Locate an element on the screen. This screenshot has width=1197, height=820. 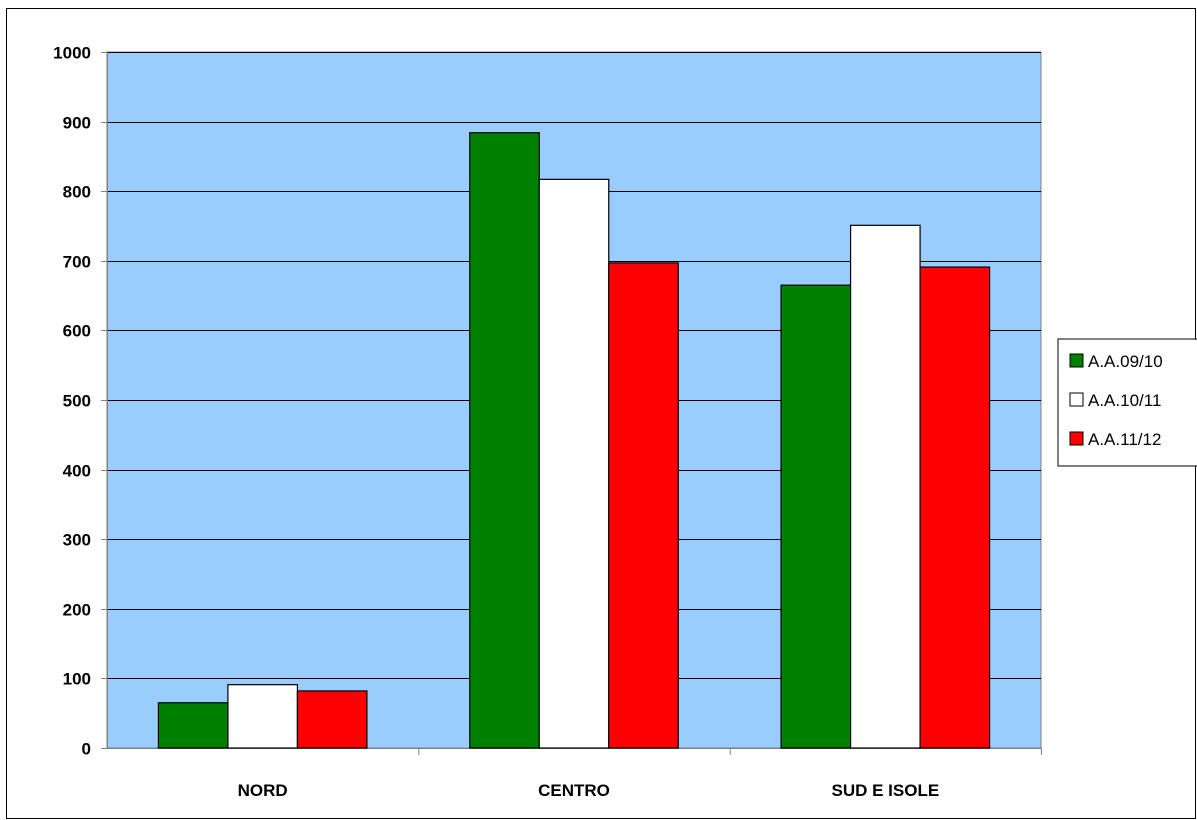
y-tick-label: 0 is located at coordinates (86, 749).